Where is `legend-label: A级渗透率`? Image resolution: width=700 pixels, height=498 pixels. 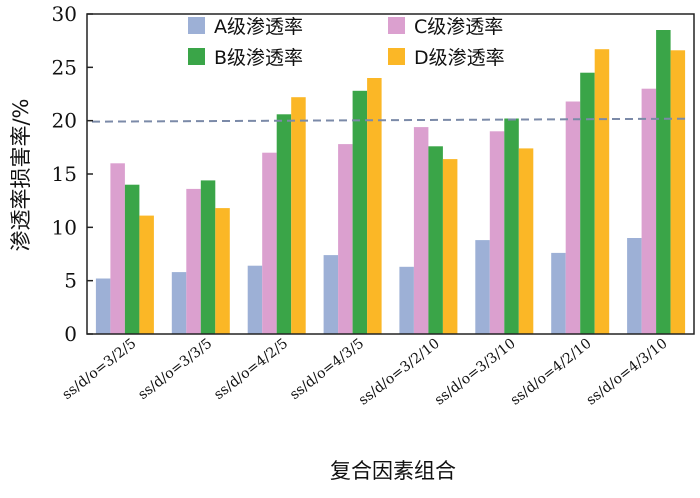 legend-label: A级渗透率 is located at coordinates (258, 27).